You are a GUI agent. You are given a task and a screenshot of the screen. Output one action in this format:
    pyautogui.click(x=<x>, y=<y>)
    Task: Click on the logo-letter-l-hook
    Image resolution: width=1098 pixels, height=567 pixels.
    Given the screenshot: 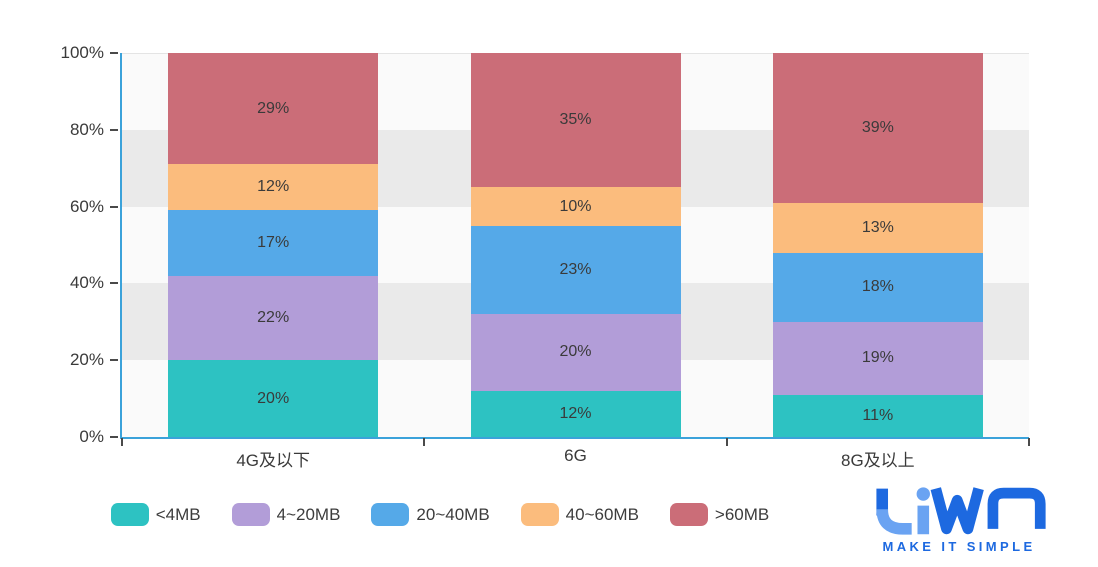 What is the action you would take?
    pyautogui.click(x=894, y=521)
    